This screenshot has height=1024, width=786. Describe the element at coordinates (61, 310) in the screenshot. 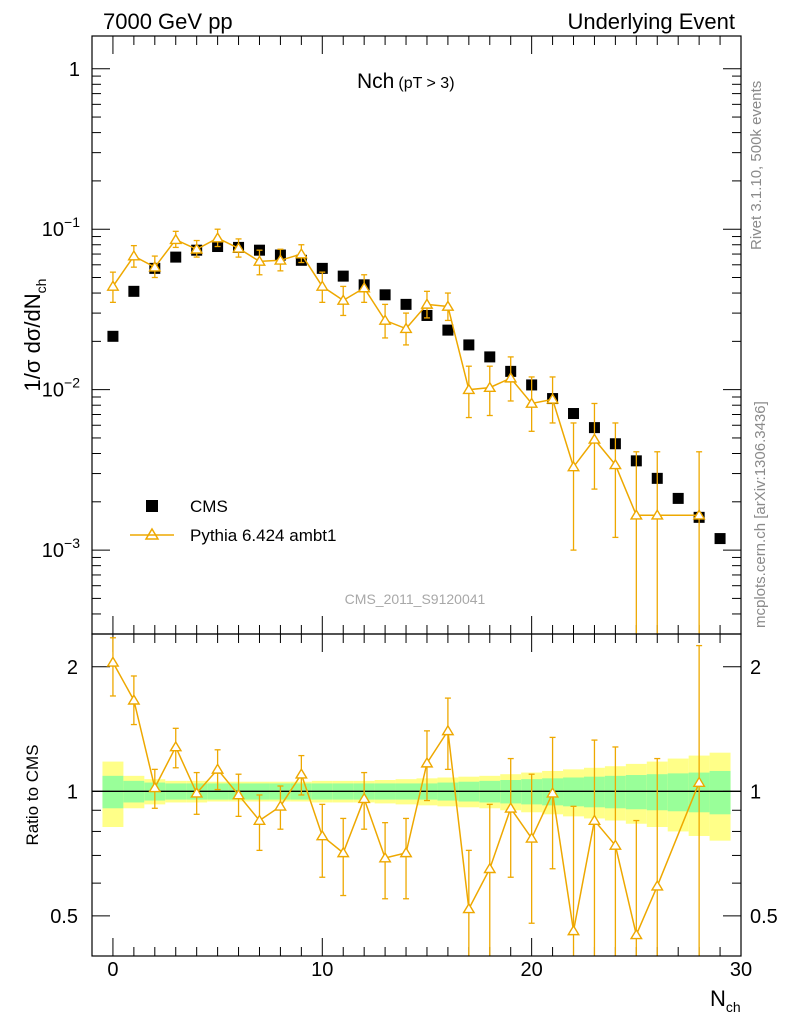

I see `main-plot-ytick-labels: 110−110−210−3` at that location.